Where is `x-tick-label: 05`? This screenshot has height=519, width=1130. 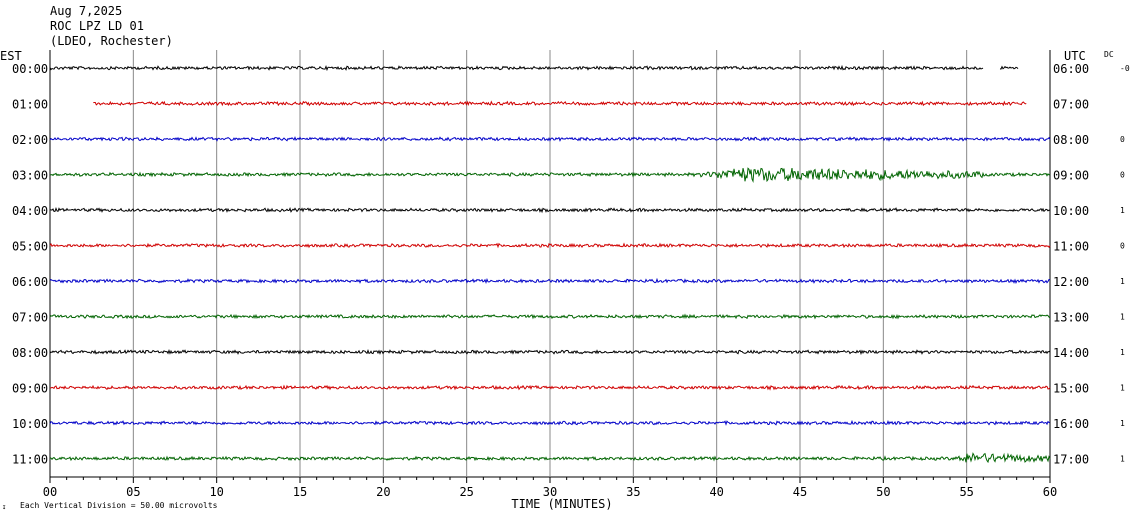 x-tick-label: 05 is located at coordinates (133, 492).